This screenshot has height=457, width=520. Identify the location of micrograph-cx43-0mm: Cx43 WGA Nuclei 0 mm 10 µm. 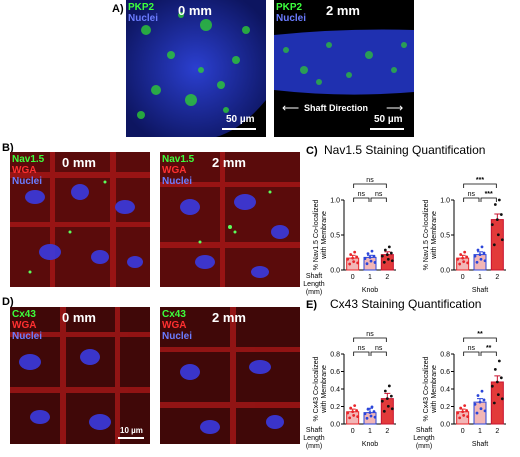
(80, 375).